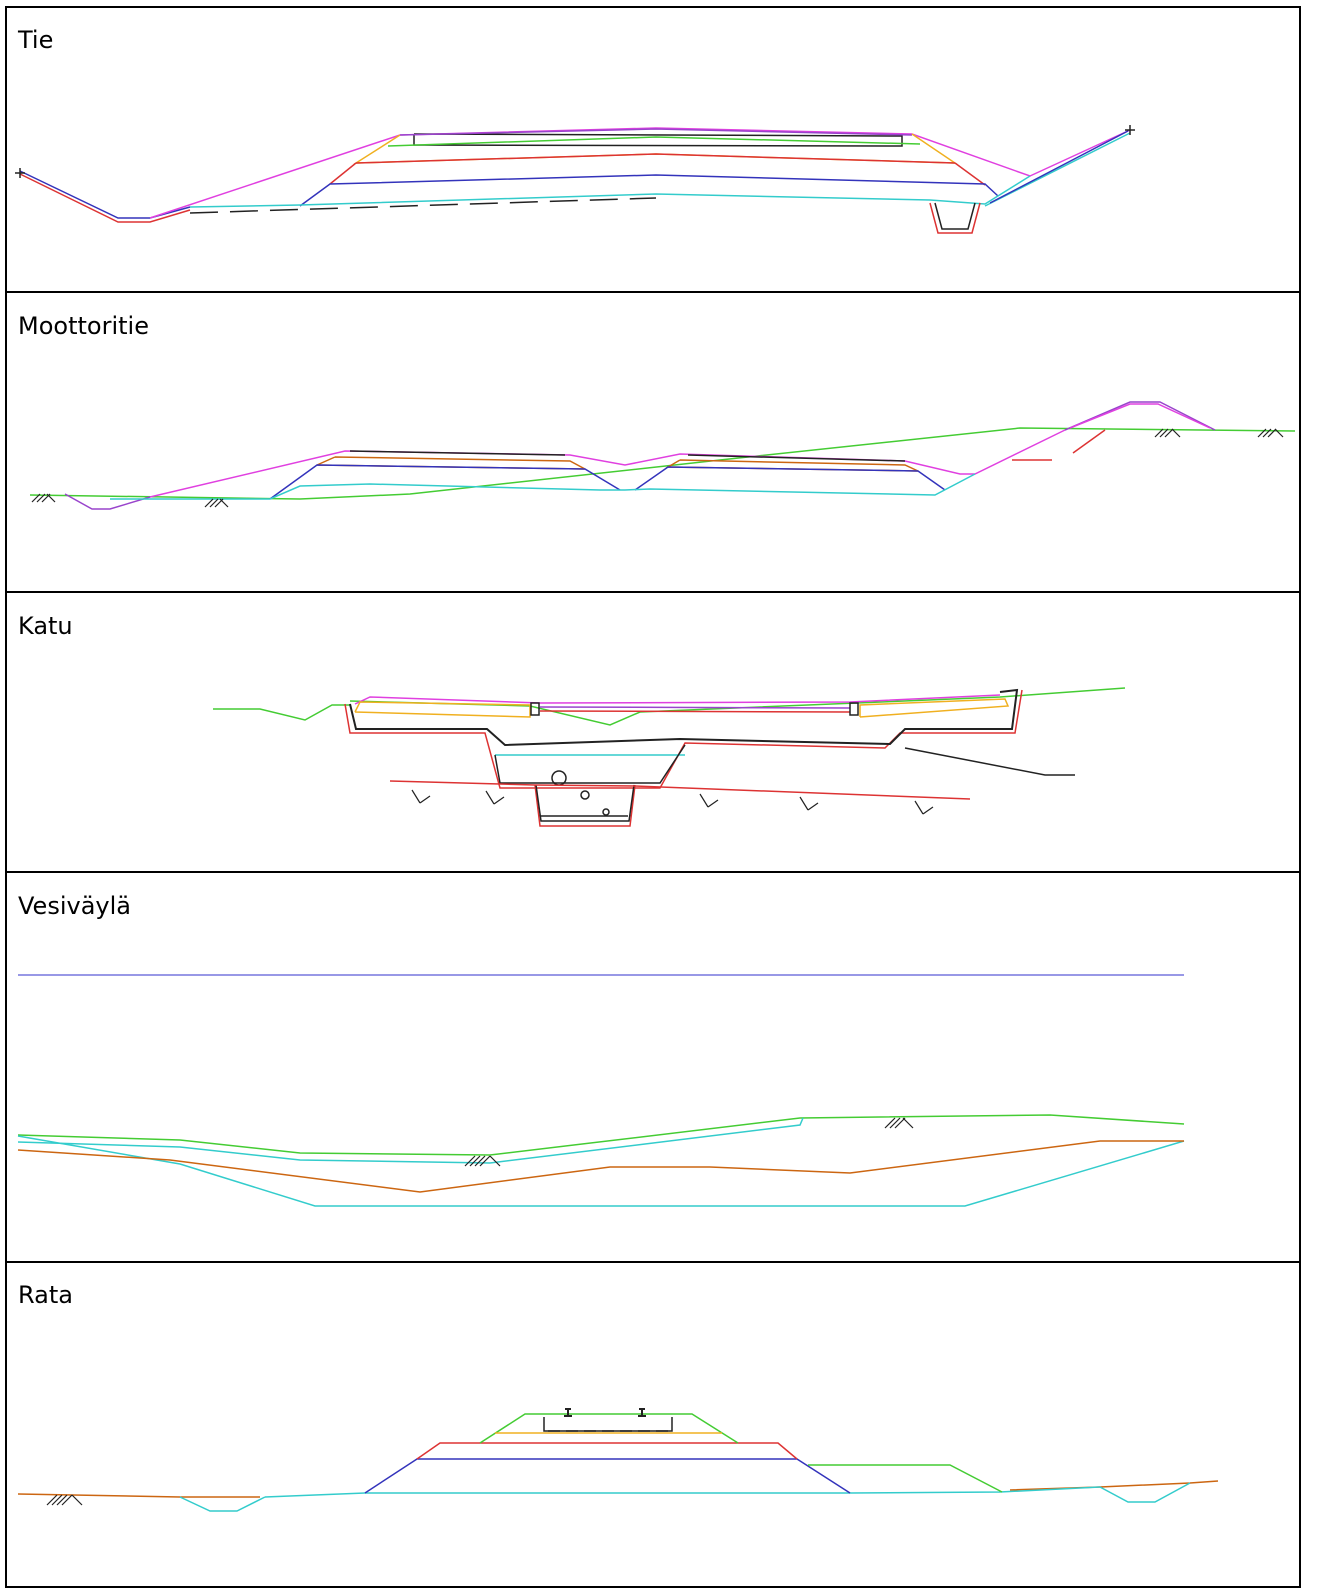  Describe the element at coordinates (682, 1492) in the screenshot. I see `rata-base-cyan` at that location.